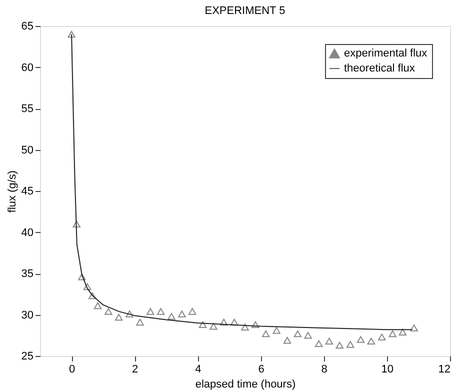 The image size is (469, 392). What do you see at coordinates (12, 191) in the screenshot?
I see `y-axis-title: flux (g/s)` at bounding box center [12, 191].